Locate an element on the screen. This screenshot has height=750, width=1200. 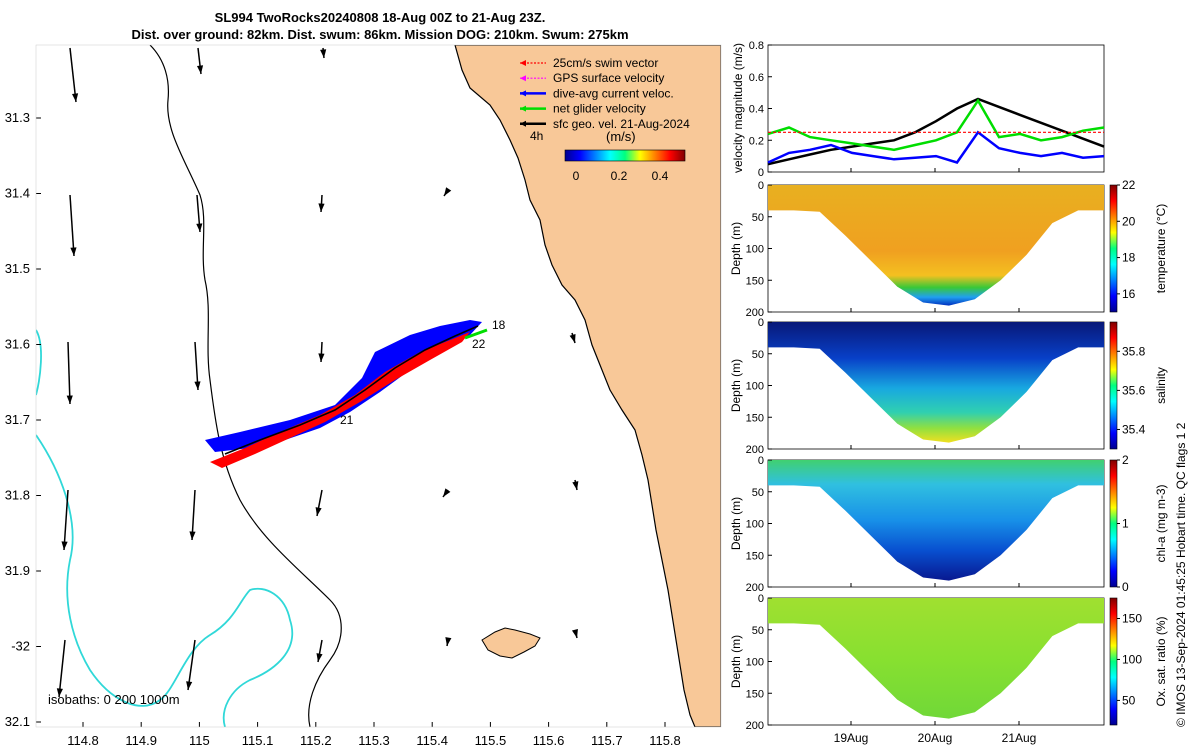
isobath-note: isobaths: 0 200 1000m is located at coordinates (114, 699).